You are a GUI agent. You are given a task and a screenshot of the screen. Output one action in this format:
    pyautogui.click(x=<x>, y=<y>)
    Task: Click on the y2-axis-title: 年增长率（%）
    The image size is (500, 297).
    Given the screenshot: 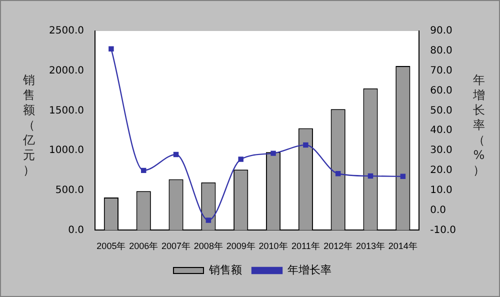 What is the action you would take?
    pyautogui.click(x=479, y=125)
    